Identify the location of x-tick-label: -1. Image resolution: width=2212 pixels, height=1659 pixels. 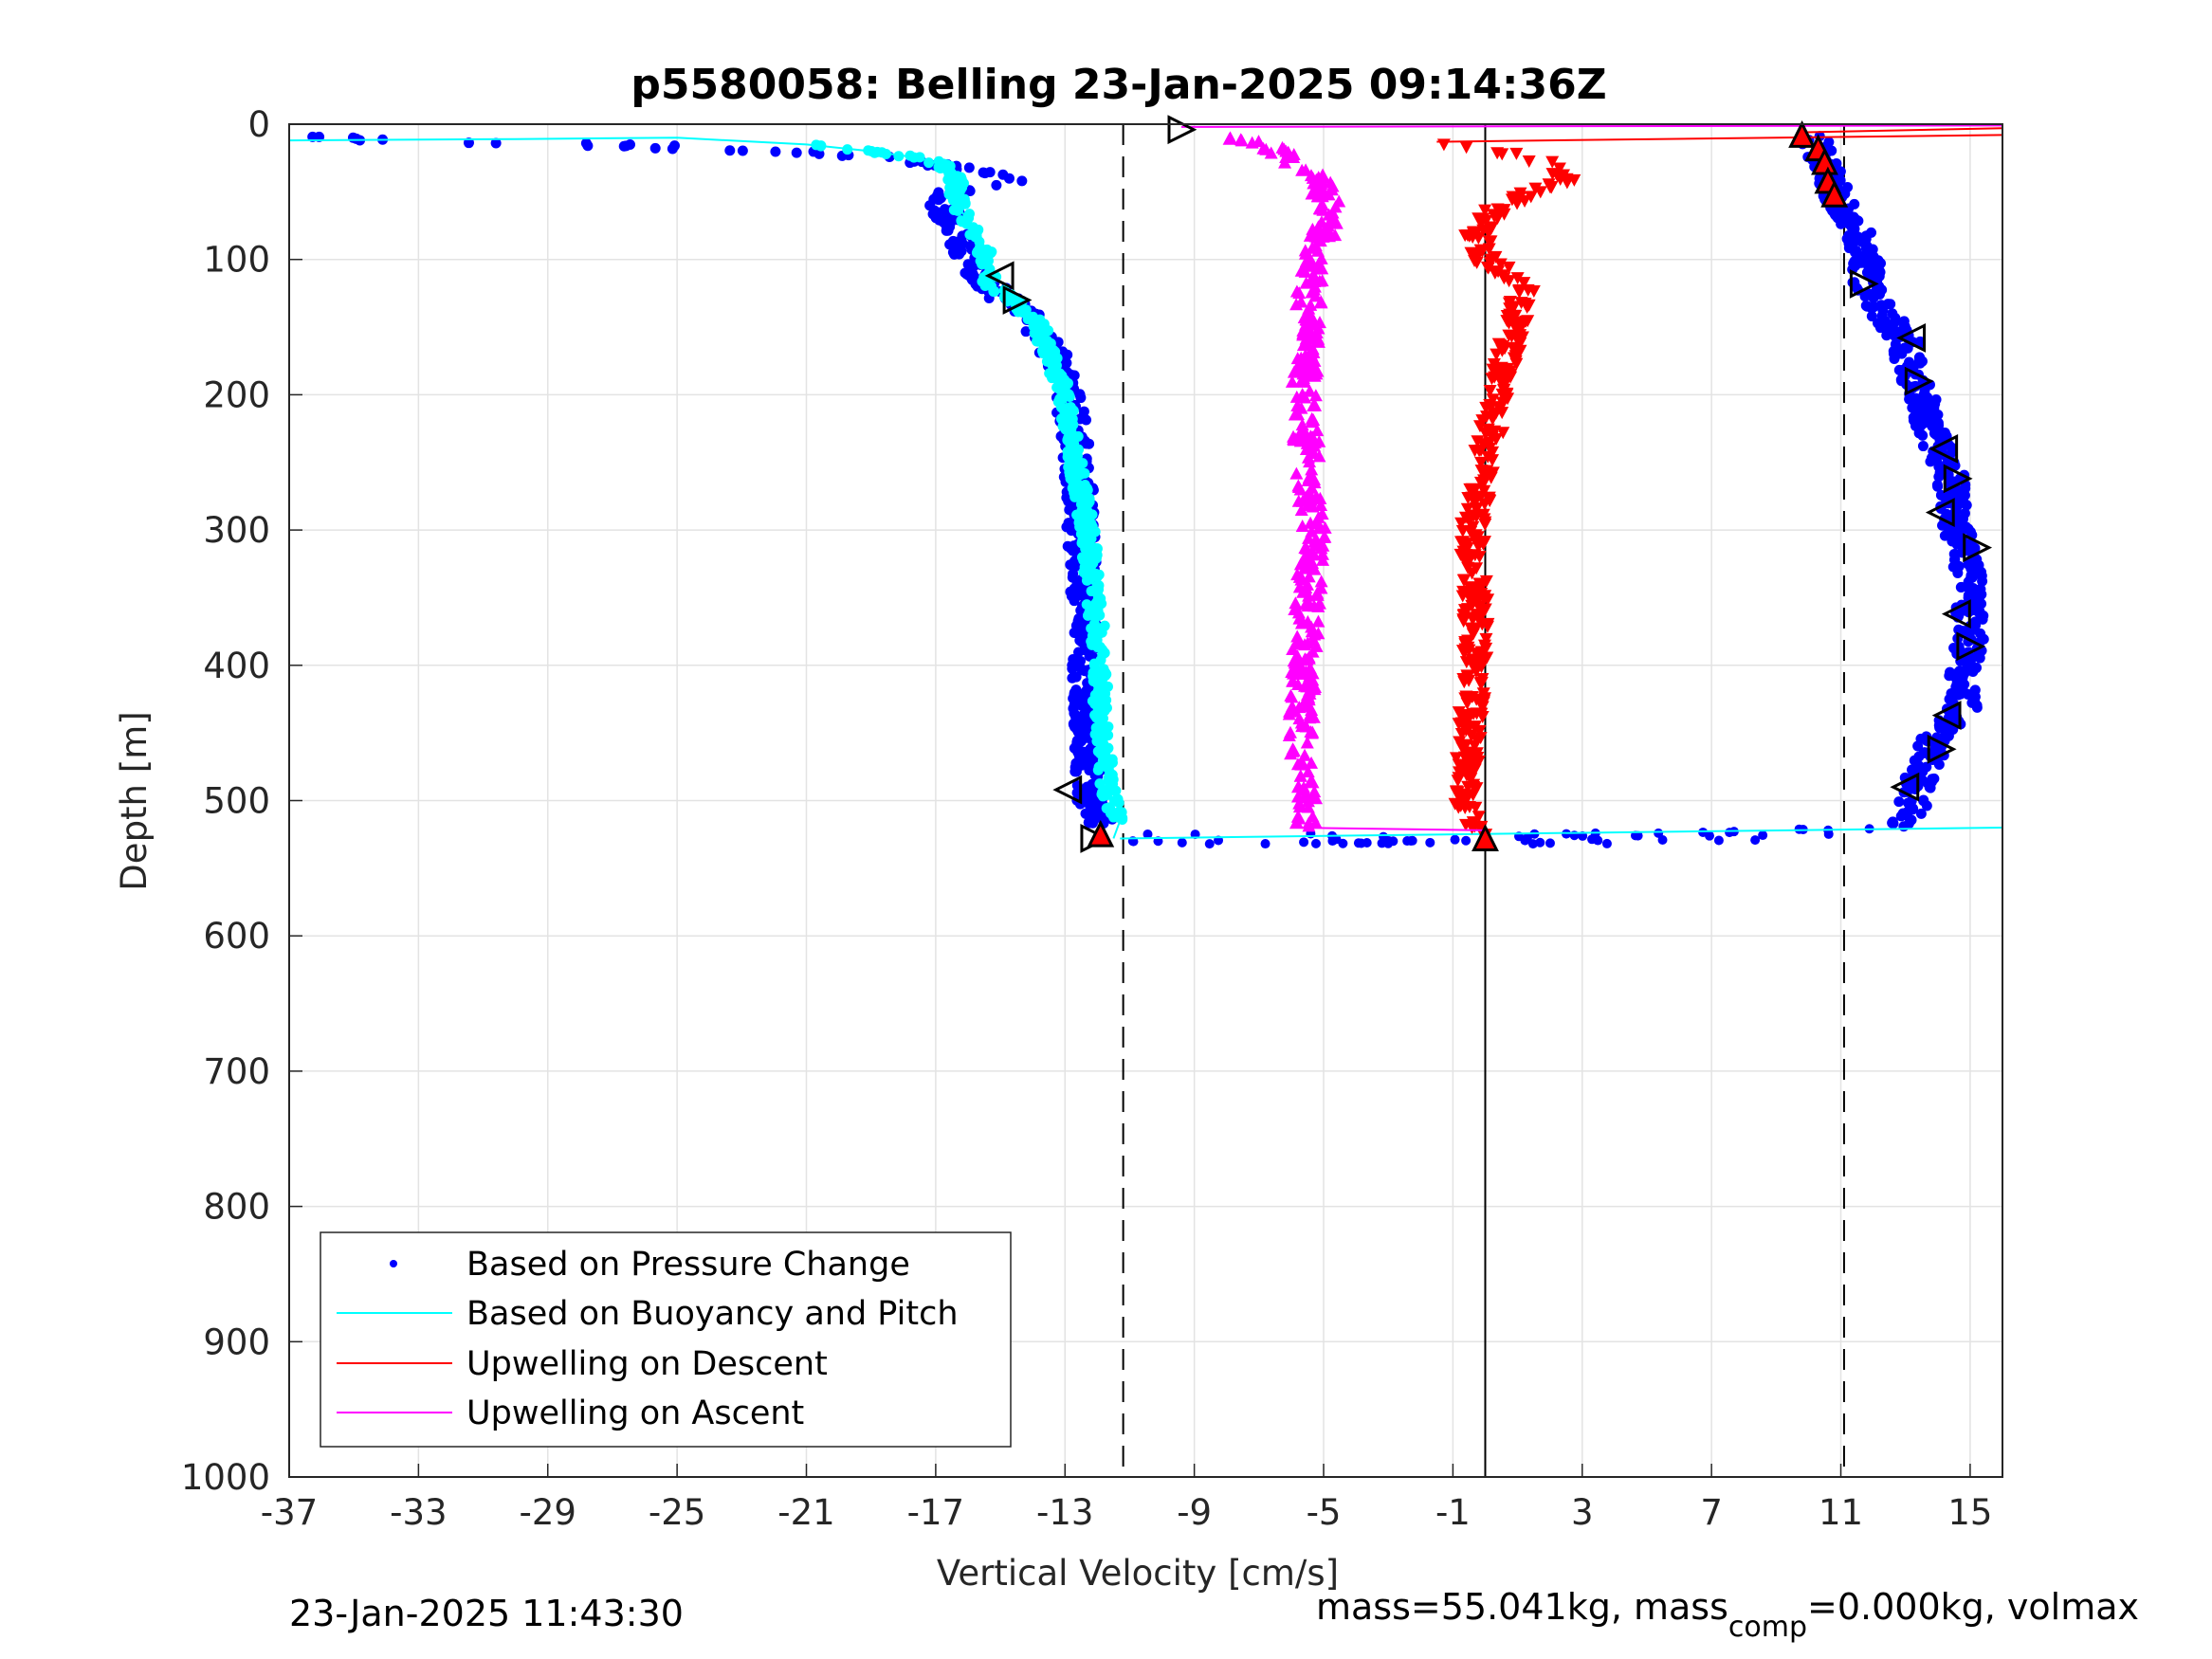
(1453, 1512).